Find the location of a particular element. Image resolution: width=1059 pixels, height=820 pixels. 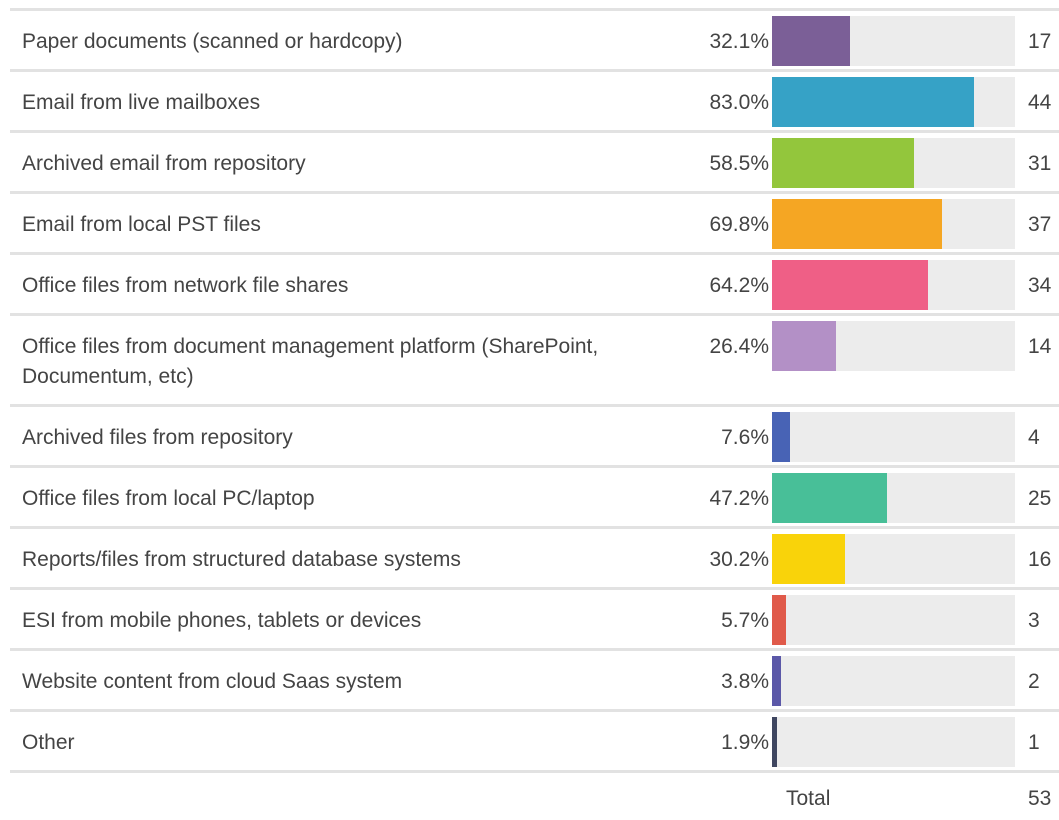

count-label: 1 is located at coordinates (1034, 742).